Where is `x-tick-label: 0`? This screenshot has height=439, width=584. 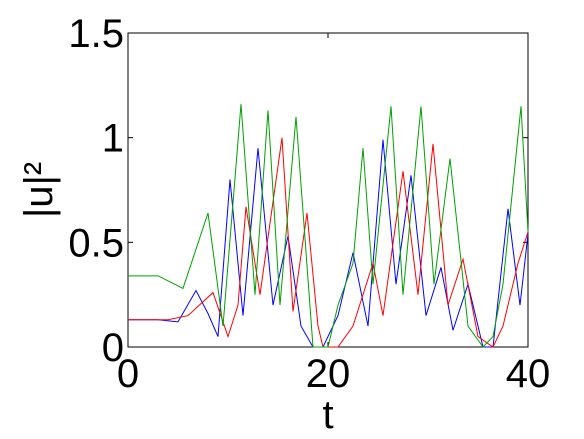
x-tick-label: 0 is located at coordinates (128, 374).